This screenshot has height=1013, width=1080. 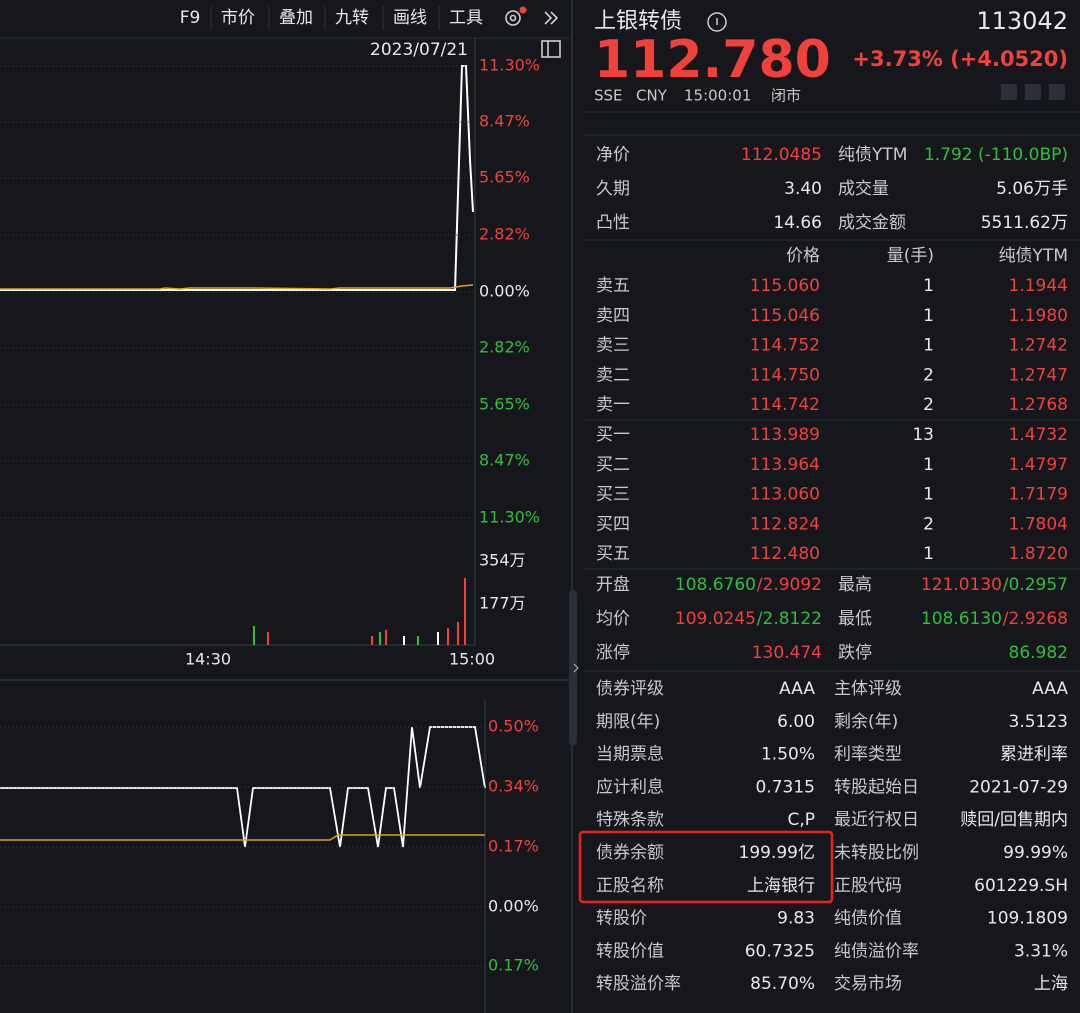 What do you see at coordinates (876, 853) in the screenshot?
I see `info-label: 未转股比例` at bounding box center [876, 853].